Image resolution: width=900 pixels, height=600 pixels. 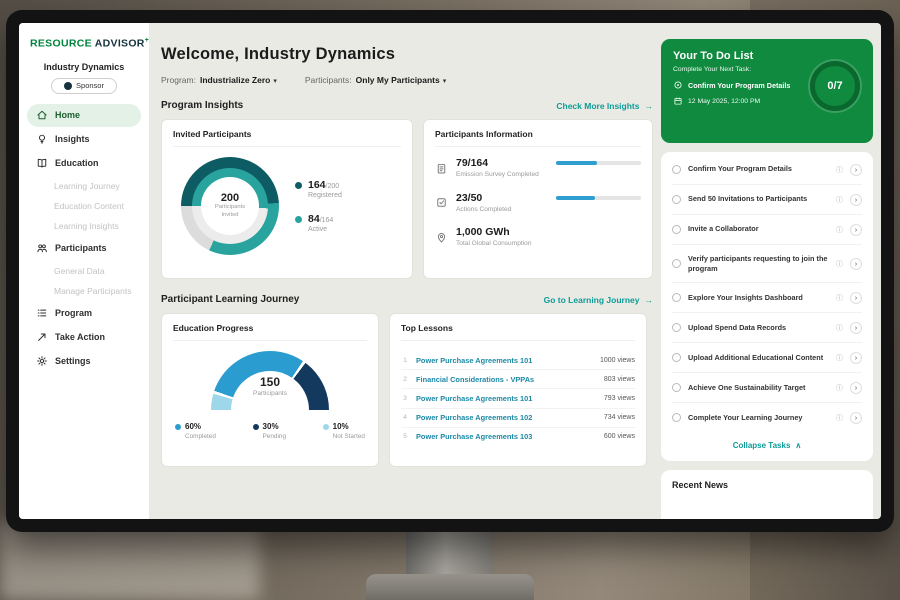 What do you see at coordinates (598, 300) in the screenshot?
I see `go-to-learning-journey-link: Go to Learning Journey →` at bounding box center [598, 300].